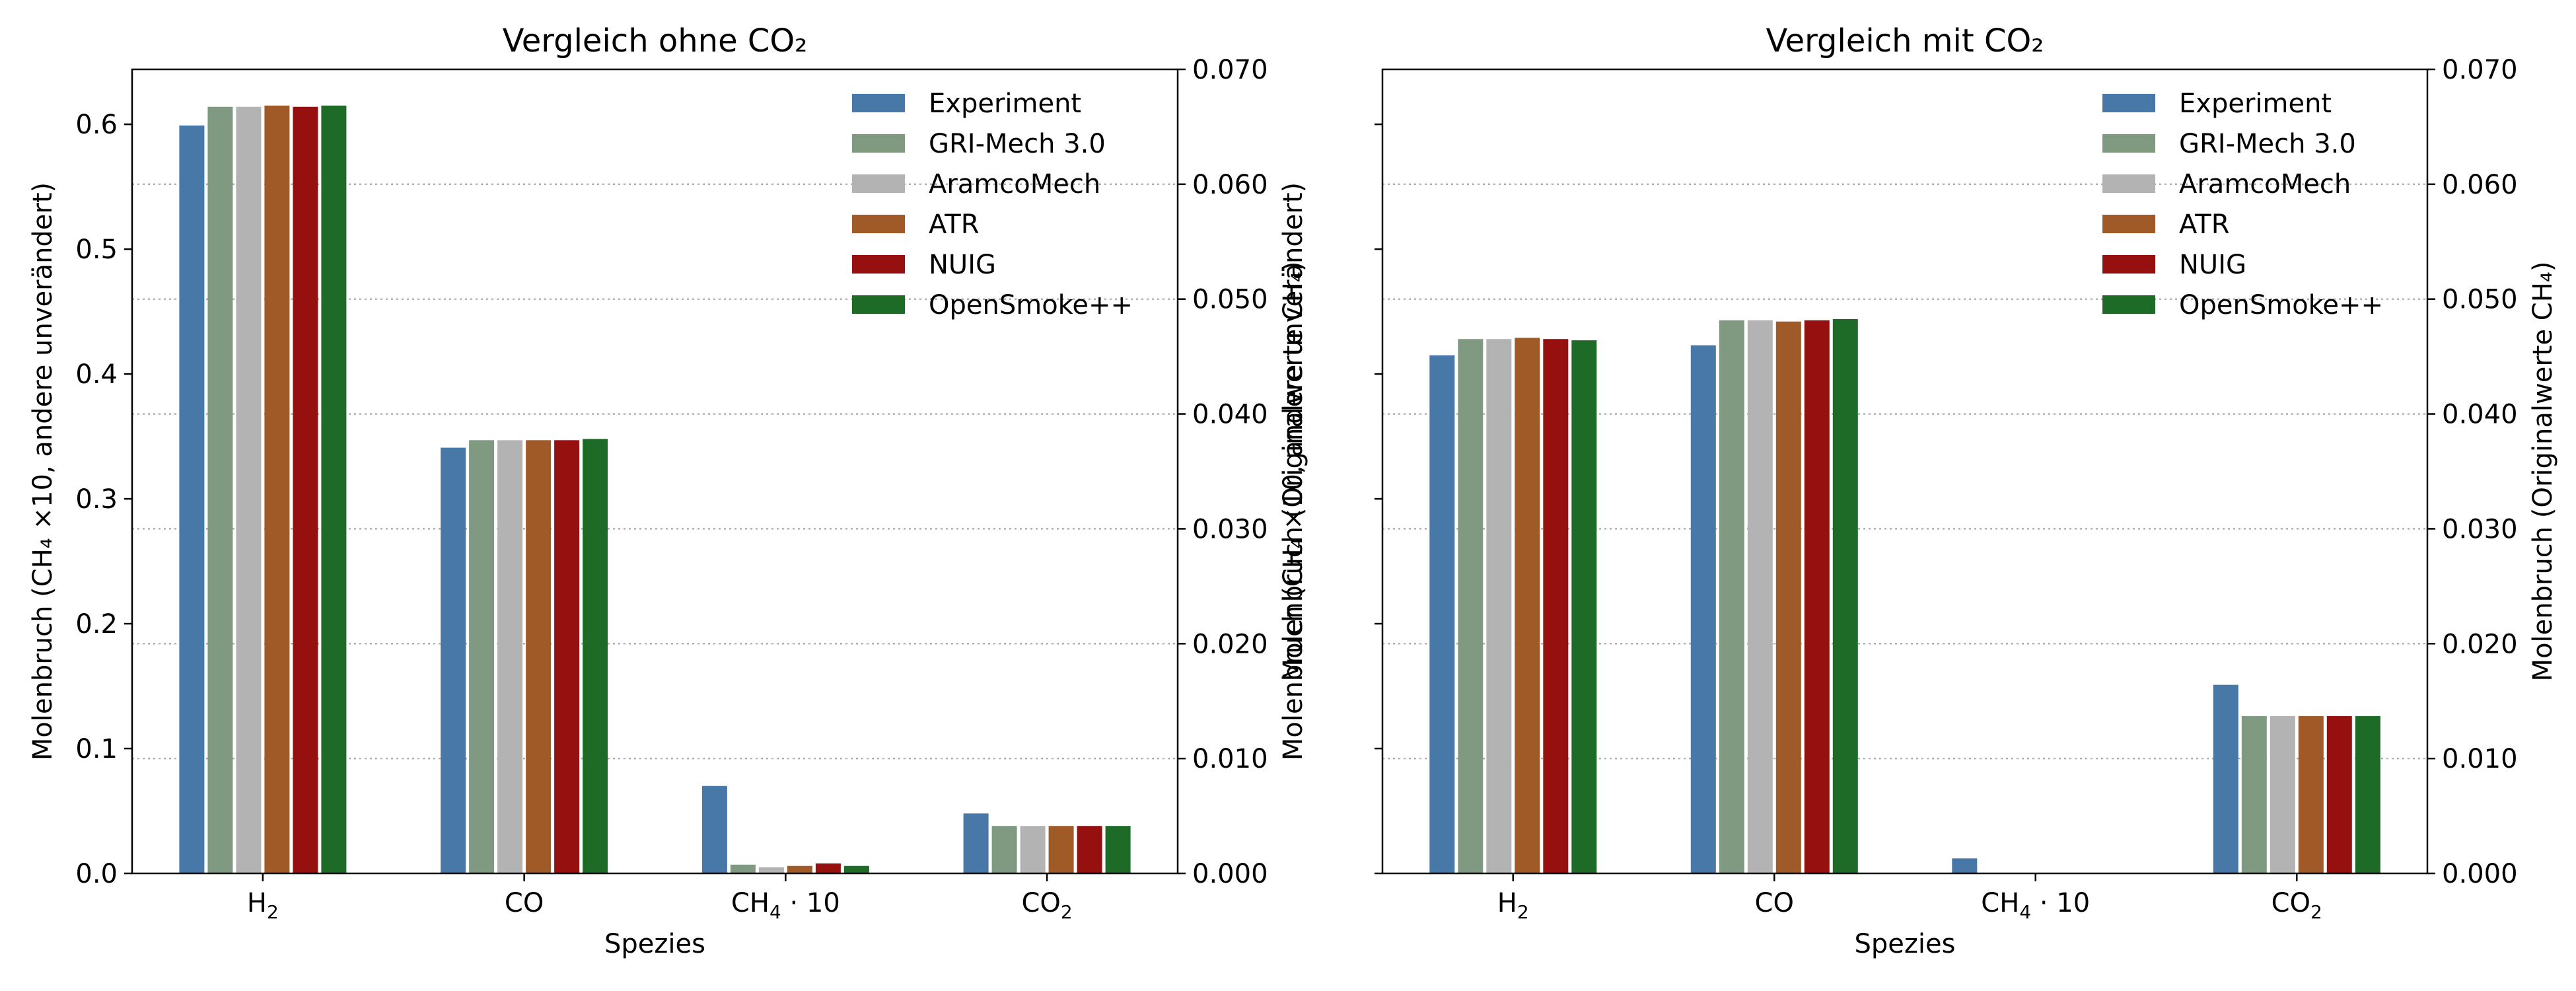 Image resolution: width=2576 pixels, height=991 pixels. Describe the element at coordinates (1118, 849) in the screenshot. I see `bar-opensmoke--4` at that location.